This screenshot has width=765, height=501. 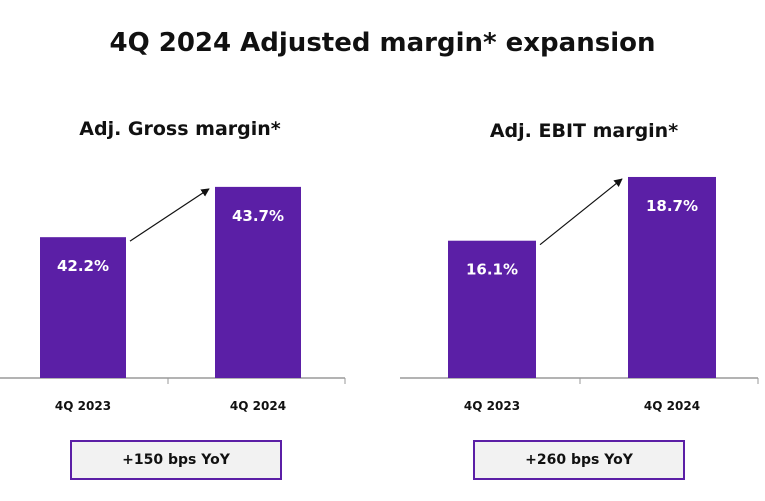 What do you see at coordinates (579, 460) in the screenshot?
I see `ebit-margin-yoy-box: +260 bps YoY` at bounding box center [579, 460].